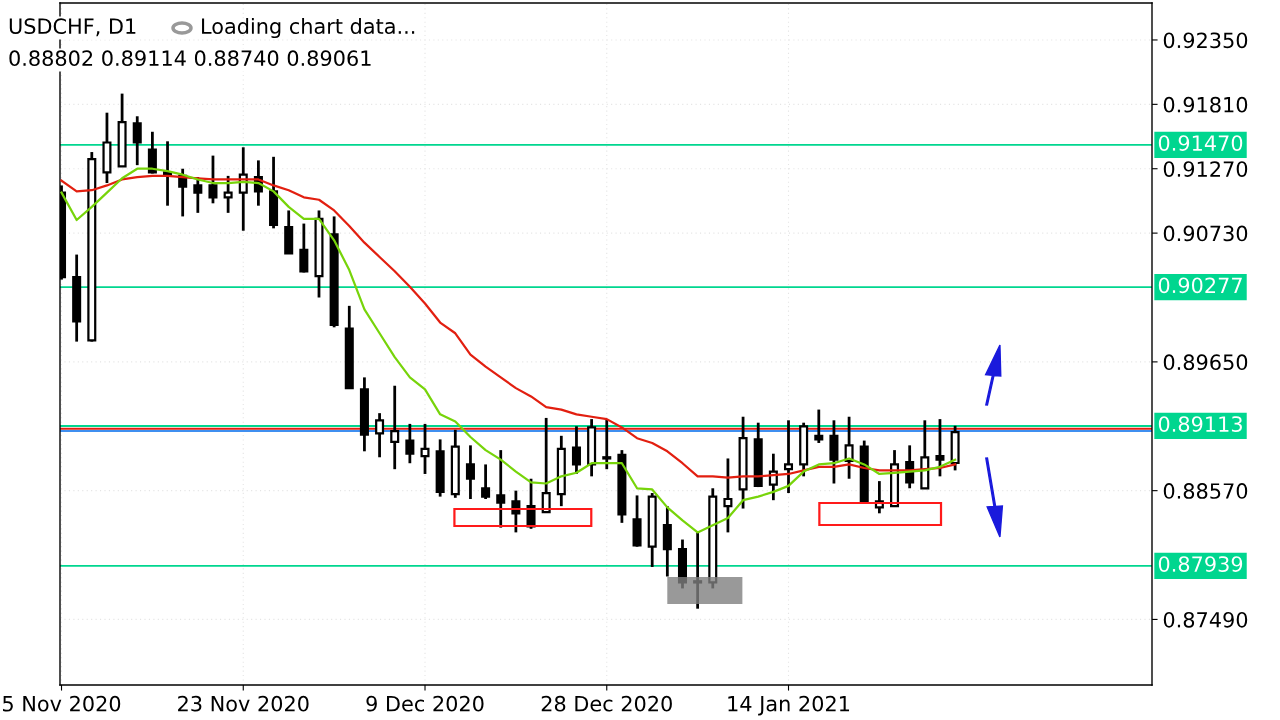 The image size is (1280, 720). Describe the element at coordinates (190, 58) in the screenshot. I see `annotation: 0.88802 0.89114 0.88740 0.89061` at that location.